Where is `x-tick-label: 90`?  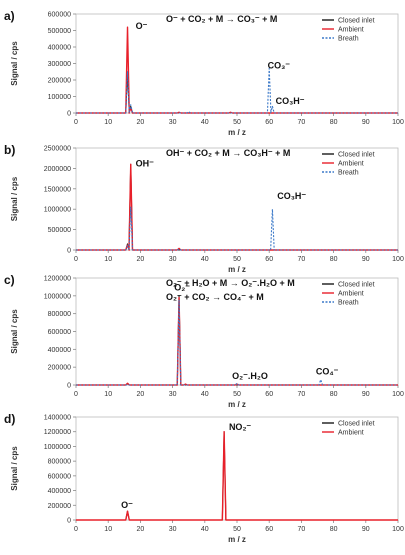 x-tick-label: 90 is located at coordinates (366, 122).